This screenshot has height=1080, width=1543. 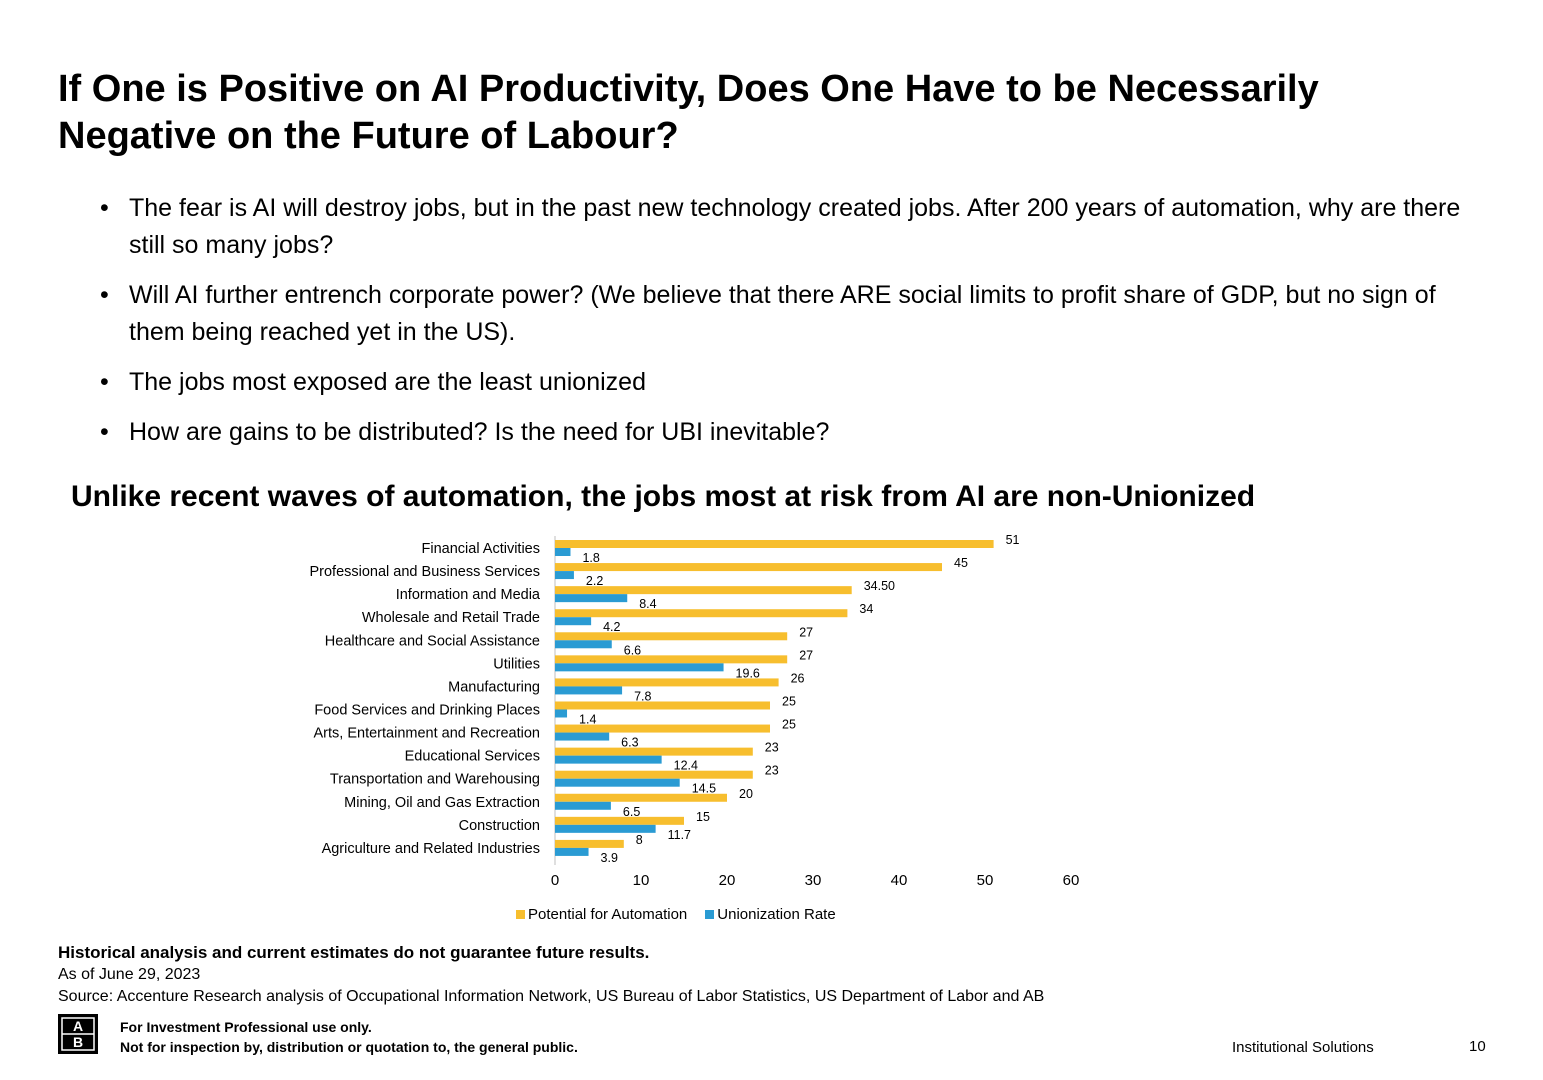 What do you see at coordinates (520, 914) in the screenshot?
I see `legend-swatch-automation` at bounding box center [520, 914].